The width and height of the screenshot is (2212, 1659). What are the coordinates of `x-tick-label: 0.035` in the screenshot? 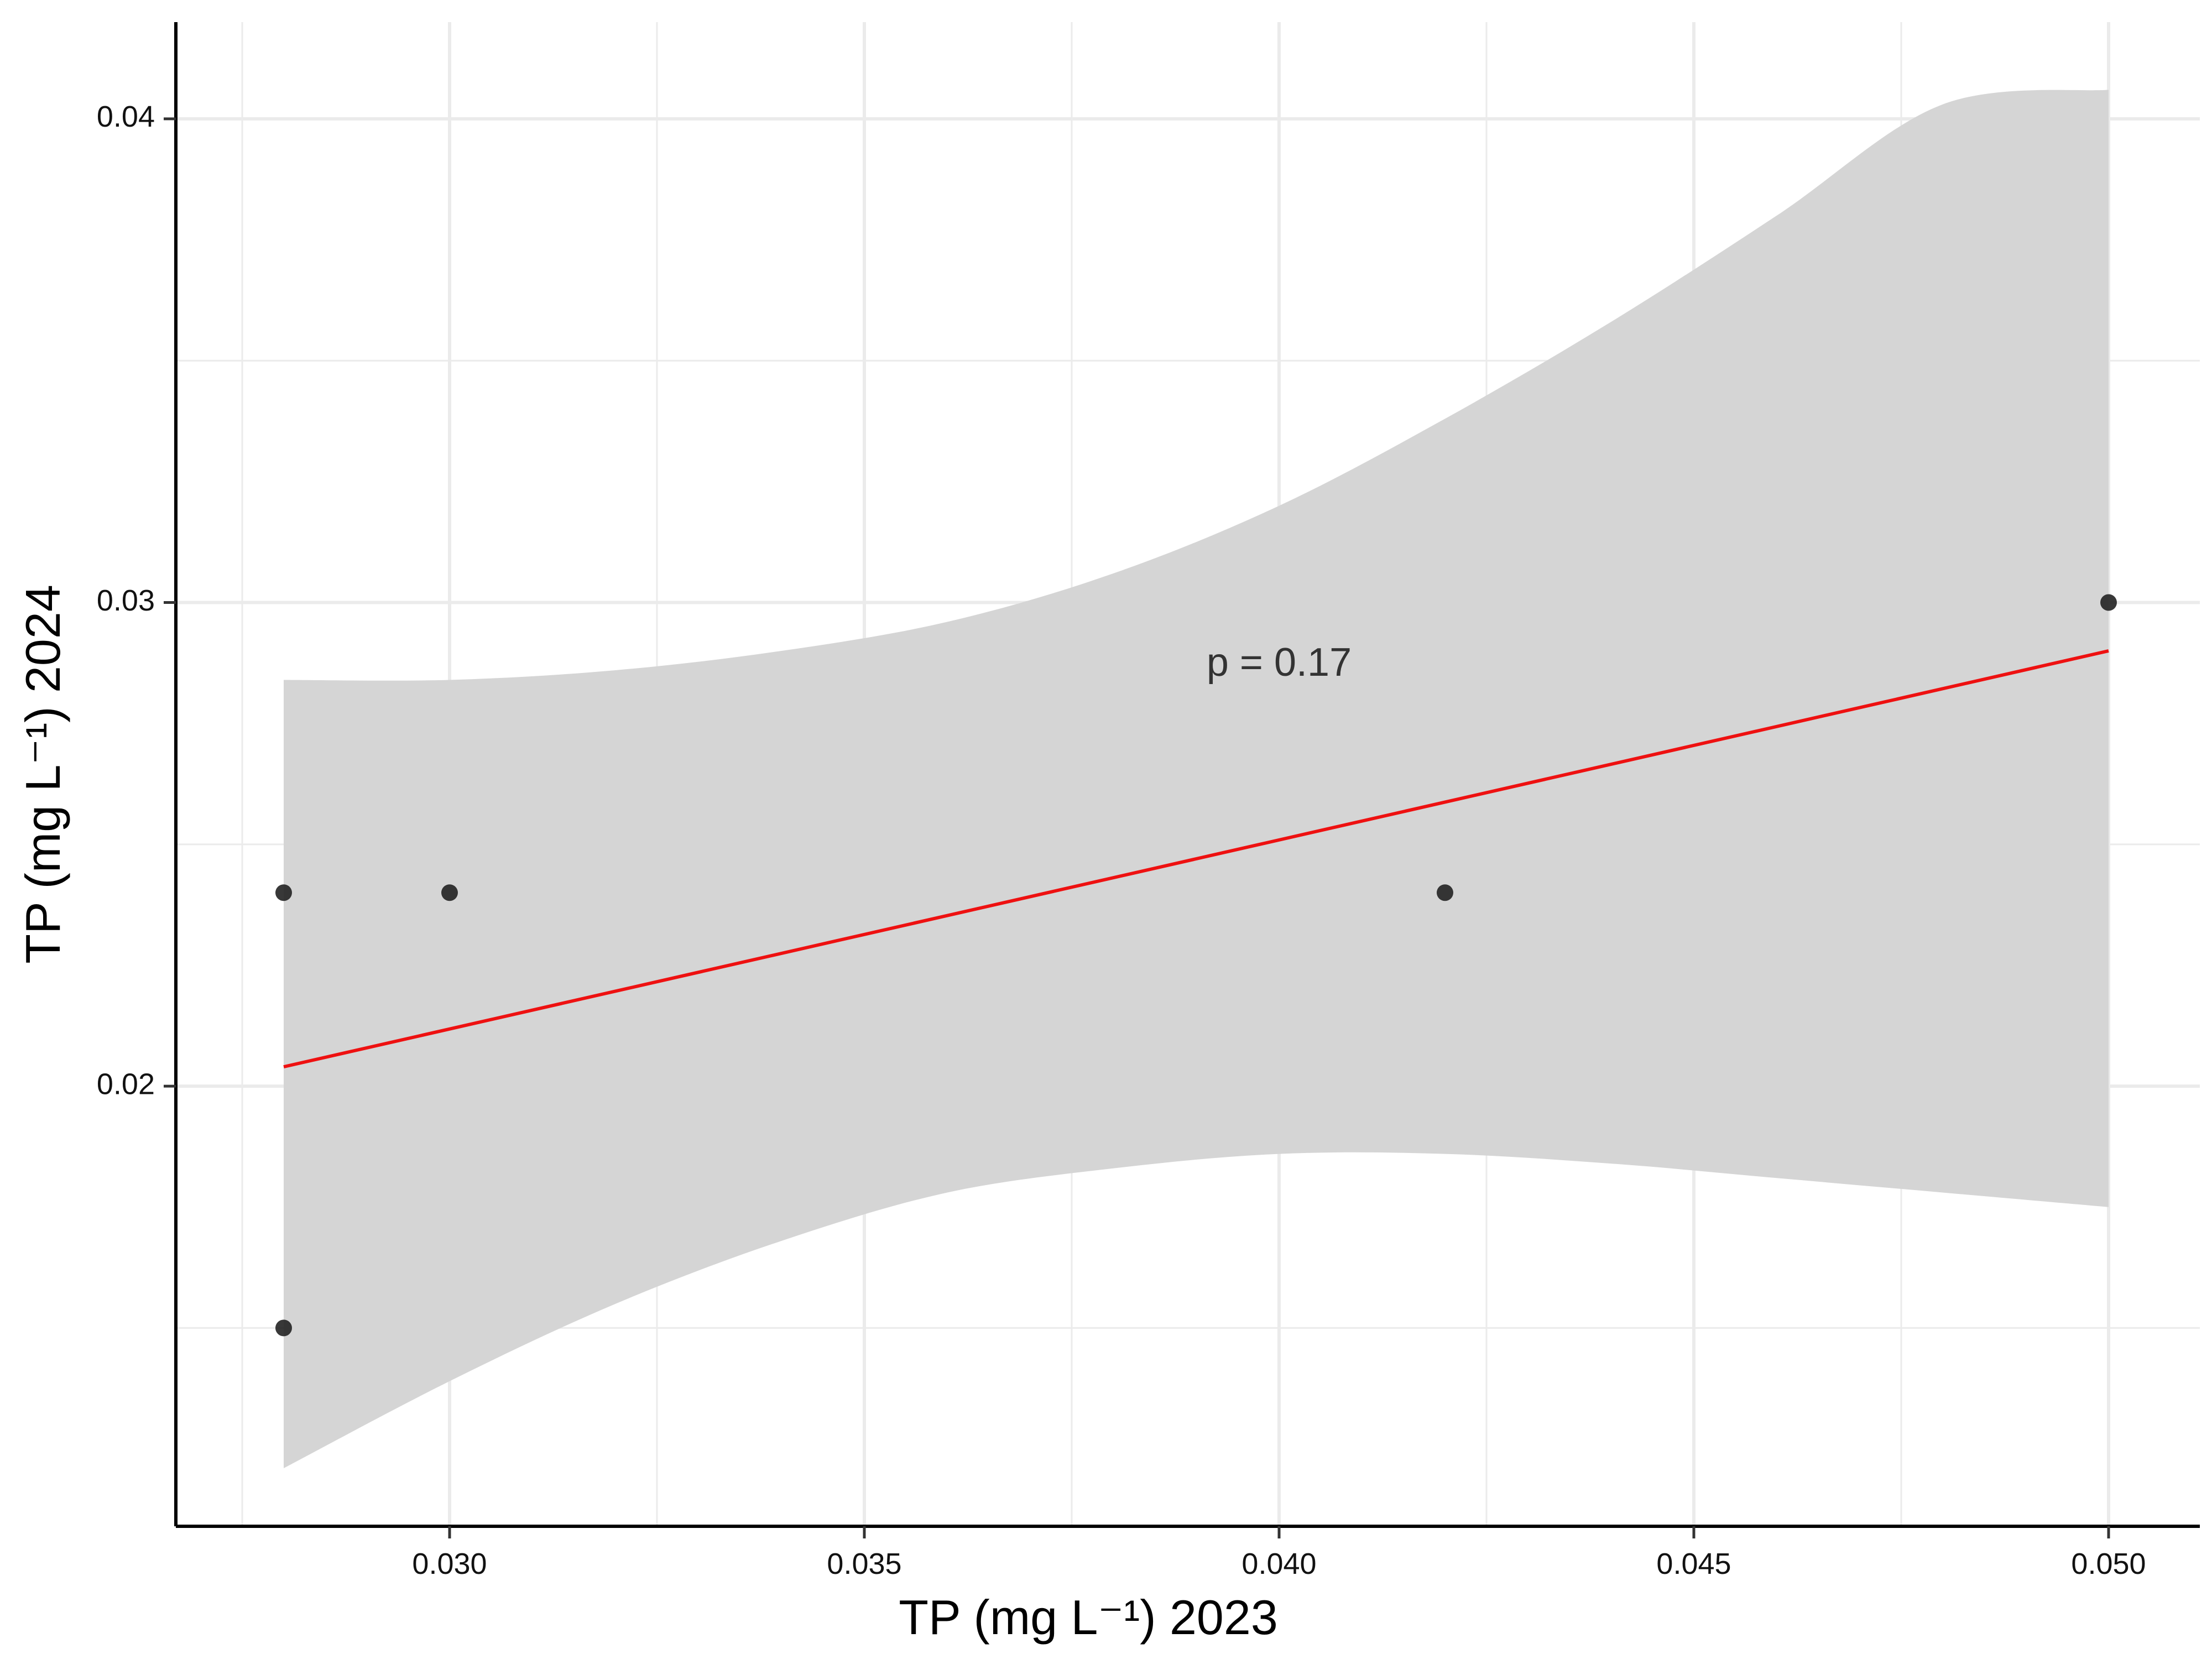 It's located at (864, 1563).